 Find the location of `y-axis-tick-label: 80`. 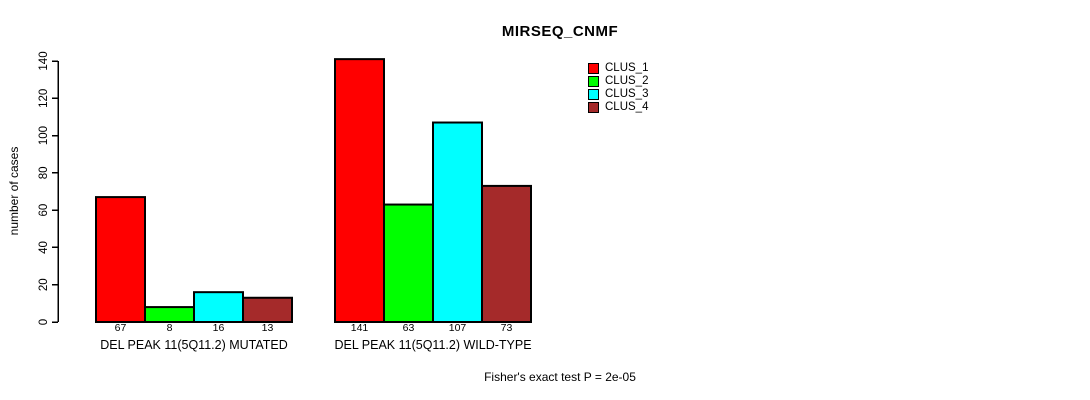

y-axis-tick-label: 80 is located at coordinates (44, 172).